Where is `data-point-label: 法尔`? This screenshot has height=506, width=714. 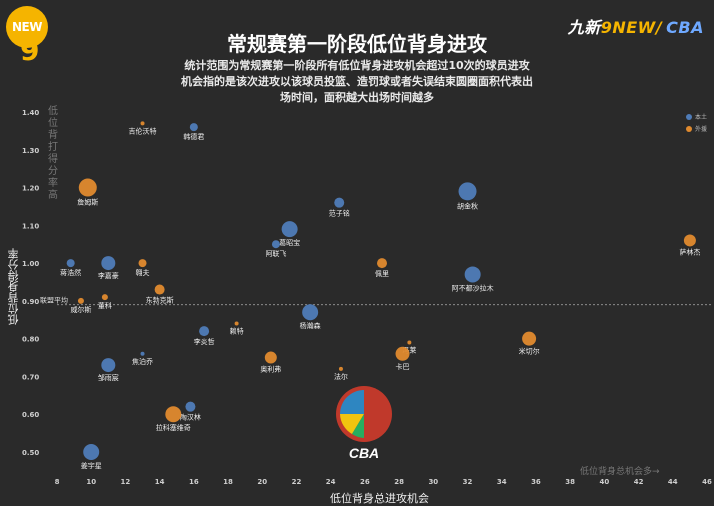
data-point-label: 法尔 is located at coordinates (341, 376).